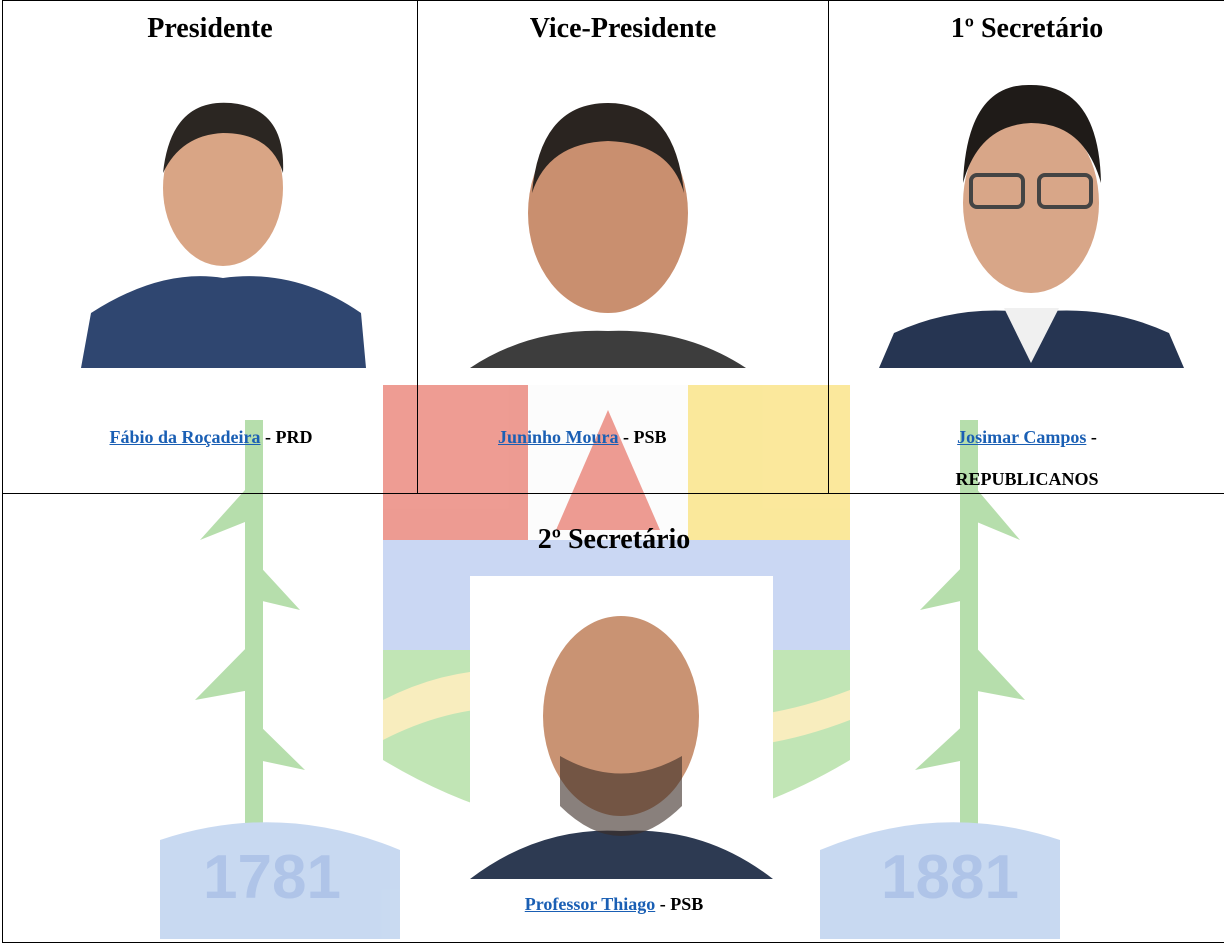 Image resolution: width=1224 pixels, height=943 pixels. I want to click on role-title: Presidente, so click(210, 28).